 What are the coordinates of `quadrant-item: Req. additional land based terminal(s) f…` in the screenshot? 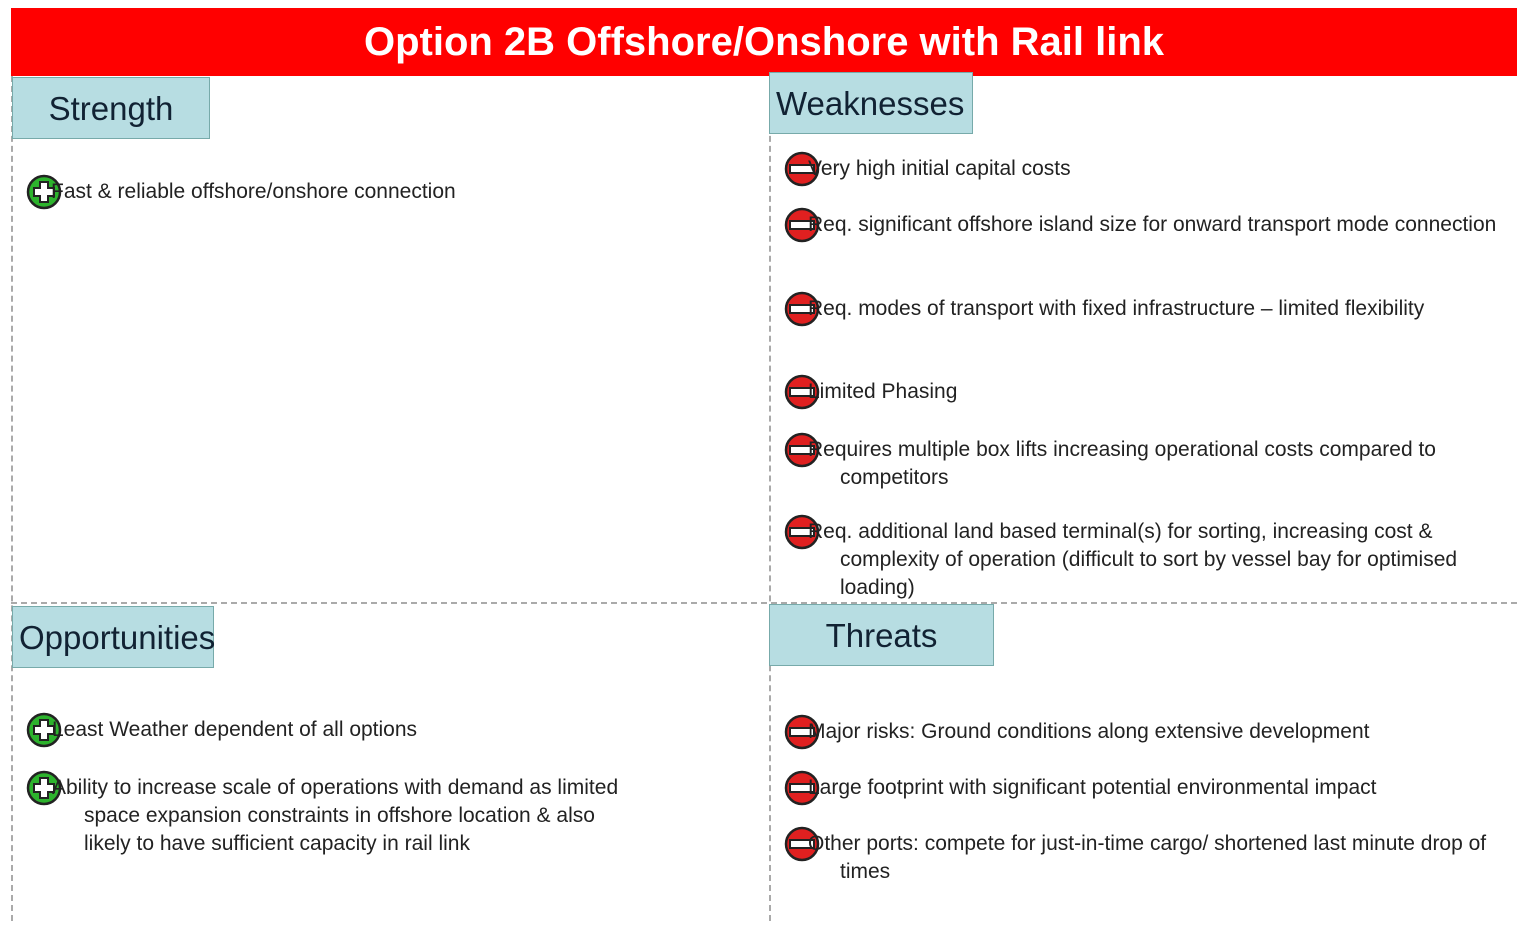 It's located at (1133, 559).